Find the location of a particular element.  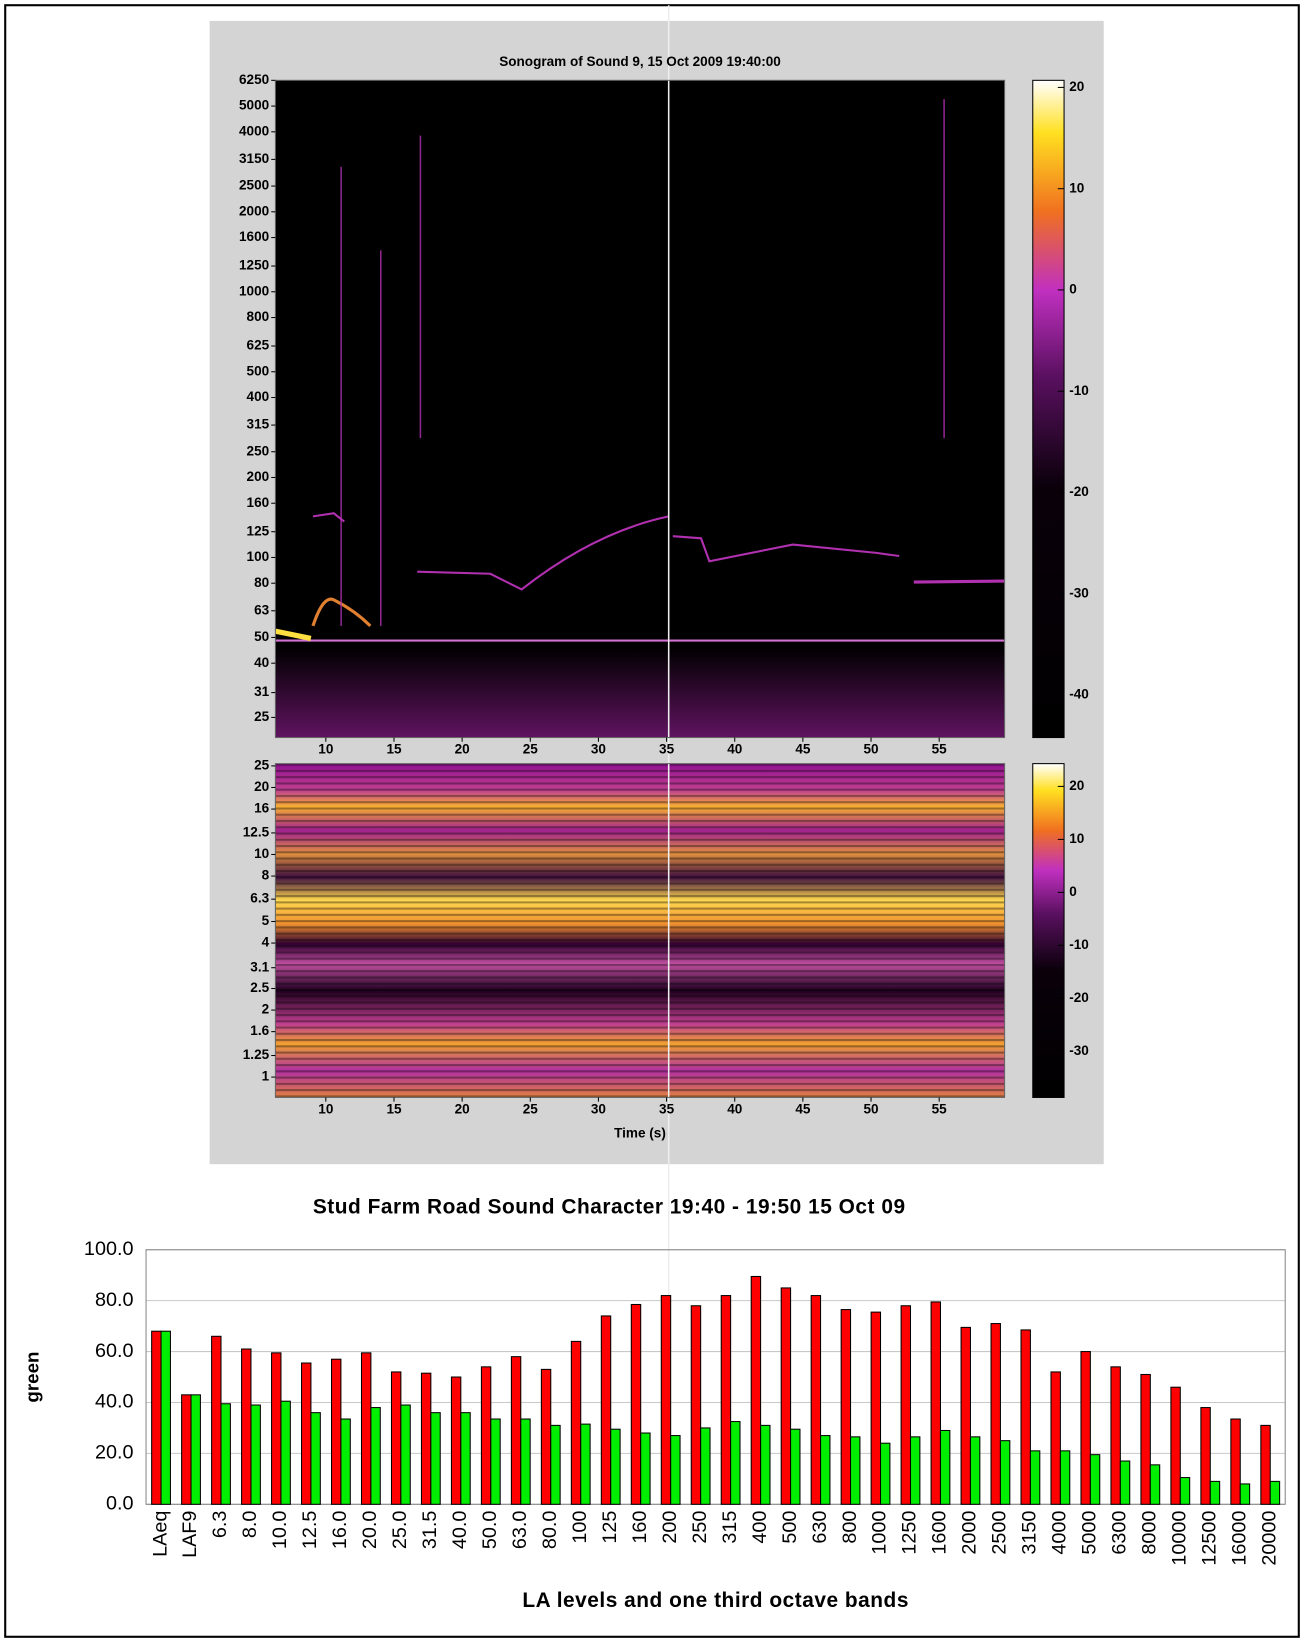

x-tick-label: 160 is located at coordinates (640, 1527).